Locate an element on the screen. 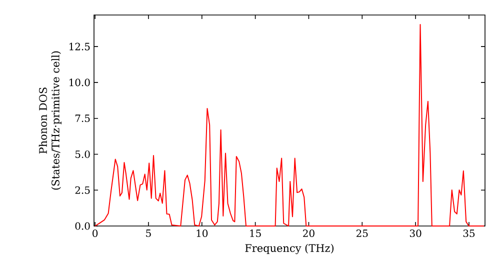 The image size is (500, 280). x-axis-title: Frequency (THz) is located at coordinates (289, 249).